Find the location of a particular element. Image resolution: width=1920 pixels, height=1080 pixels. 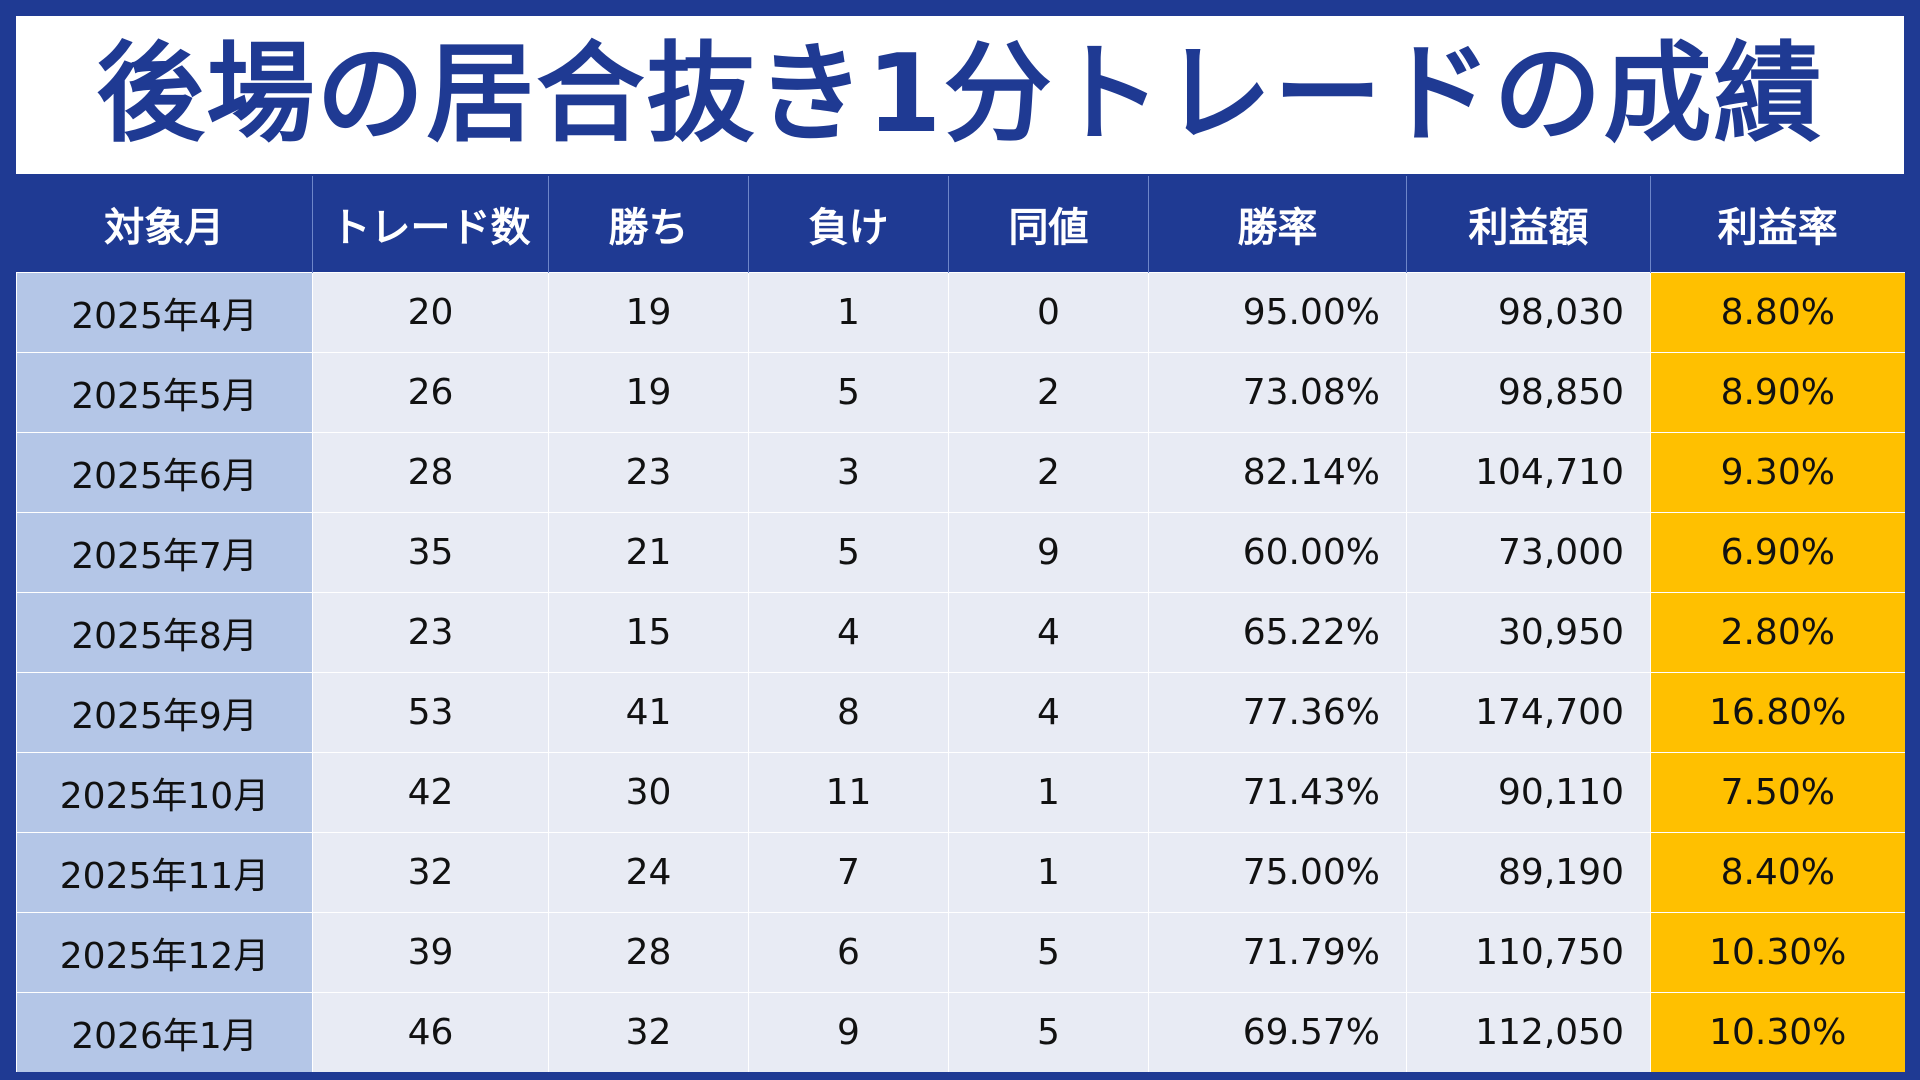

cell-profit-rate: 2.80% is located at coordinates (1777, 632).